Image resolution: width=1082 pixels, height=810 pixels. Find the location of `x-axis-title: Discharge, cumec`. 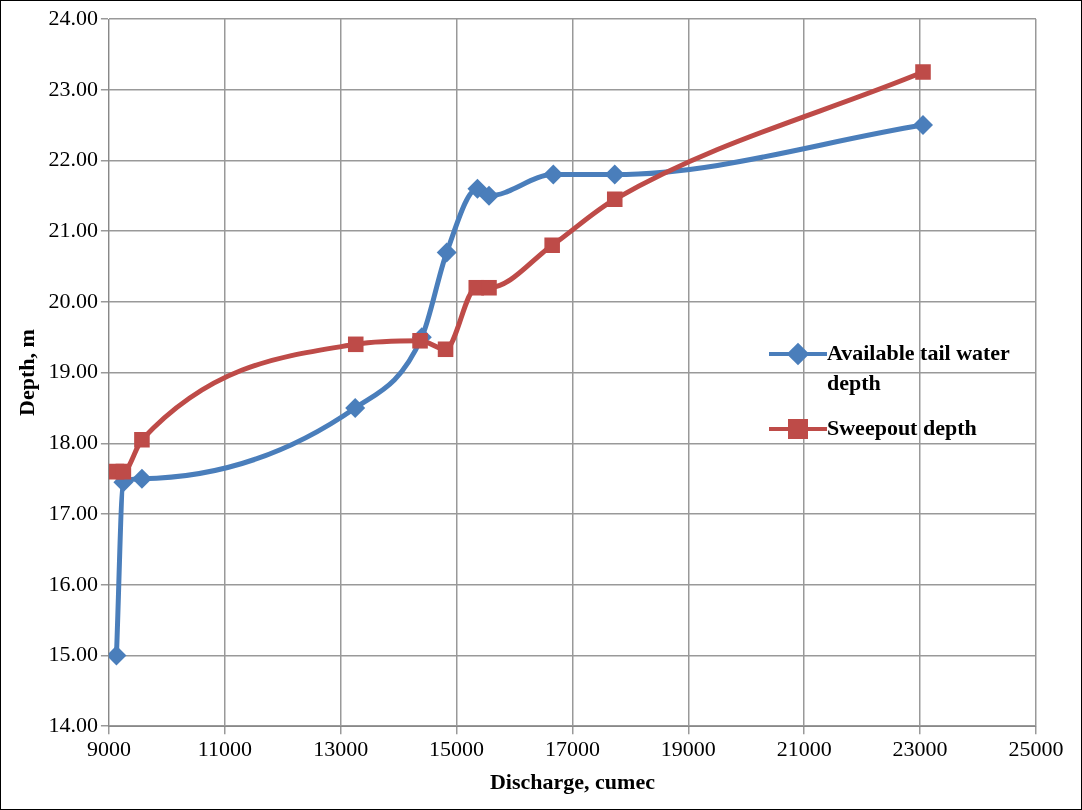

x-axis-title: Discharge, cumec is located at coordinates (572, 782).